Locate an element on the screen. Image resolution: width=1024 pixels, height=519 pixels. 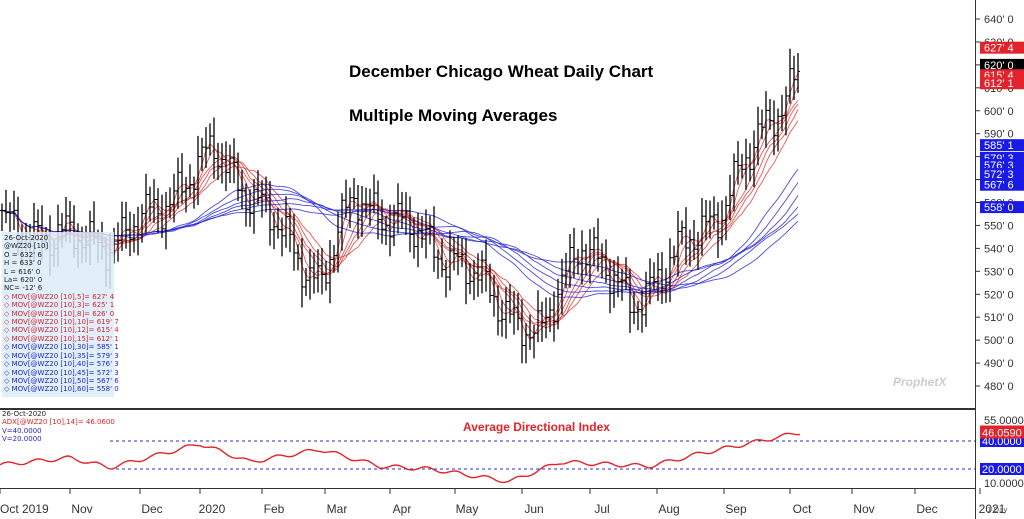
adx-last-value-box is located at coordinates (1002, 432).